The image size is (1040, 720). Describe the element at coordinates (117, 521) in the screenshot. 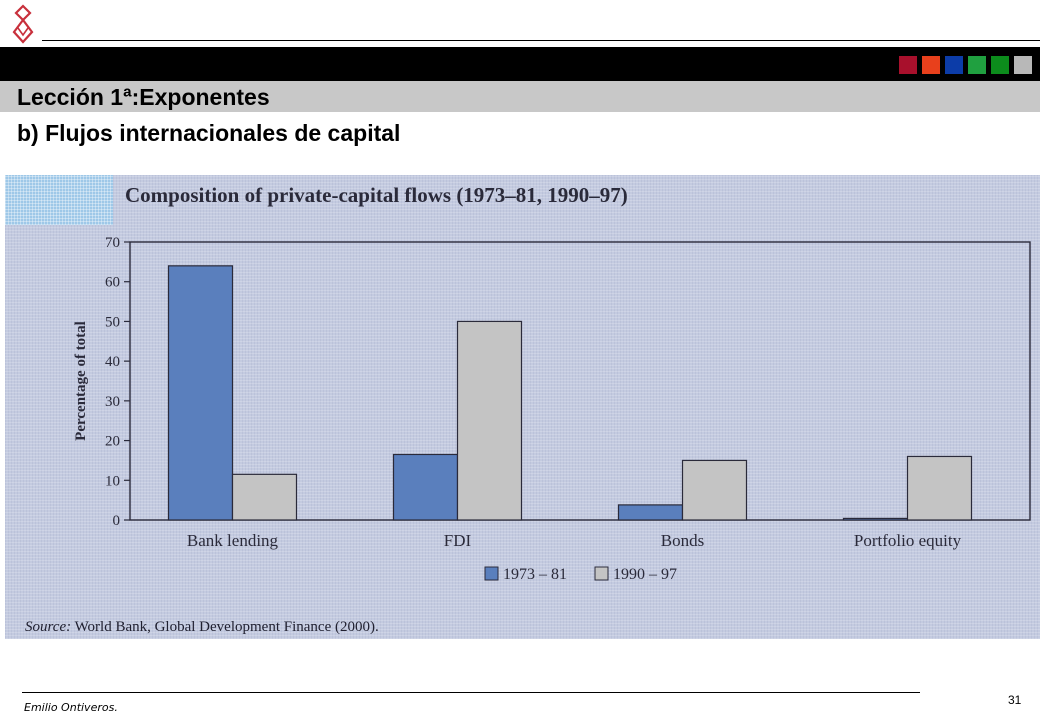

I see `y-tick-label: 0` at that location.